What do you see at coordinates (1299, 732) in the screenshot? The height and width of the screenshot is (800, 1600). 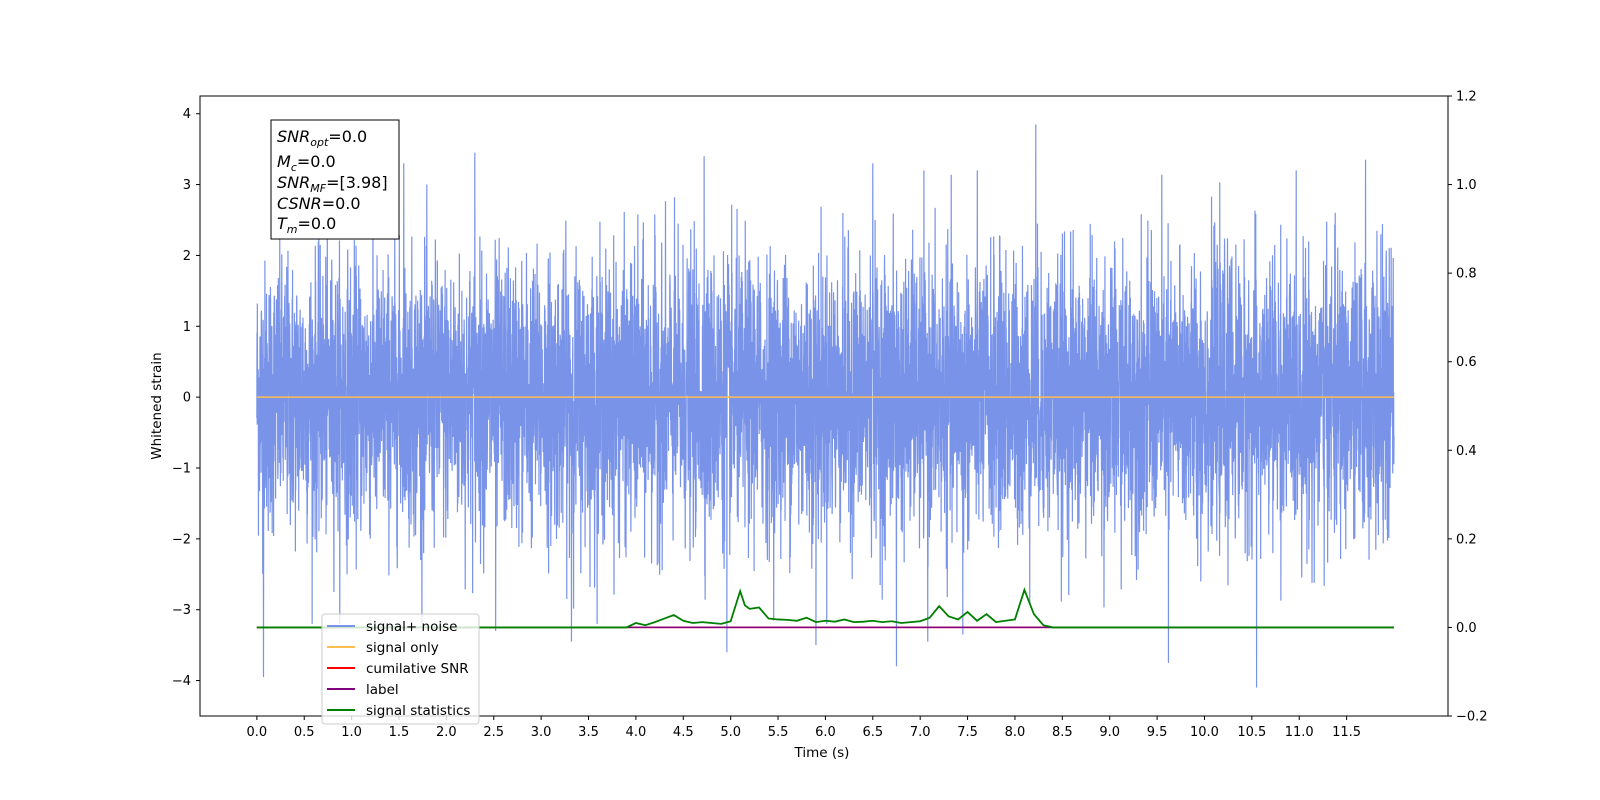 I see `x-tick-label: 11.0` at bounding box center [1299, 732].